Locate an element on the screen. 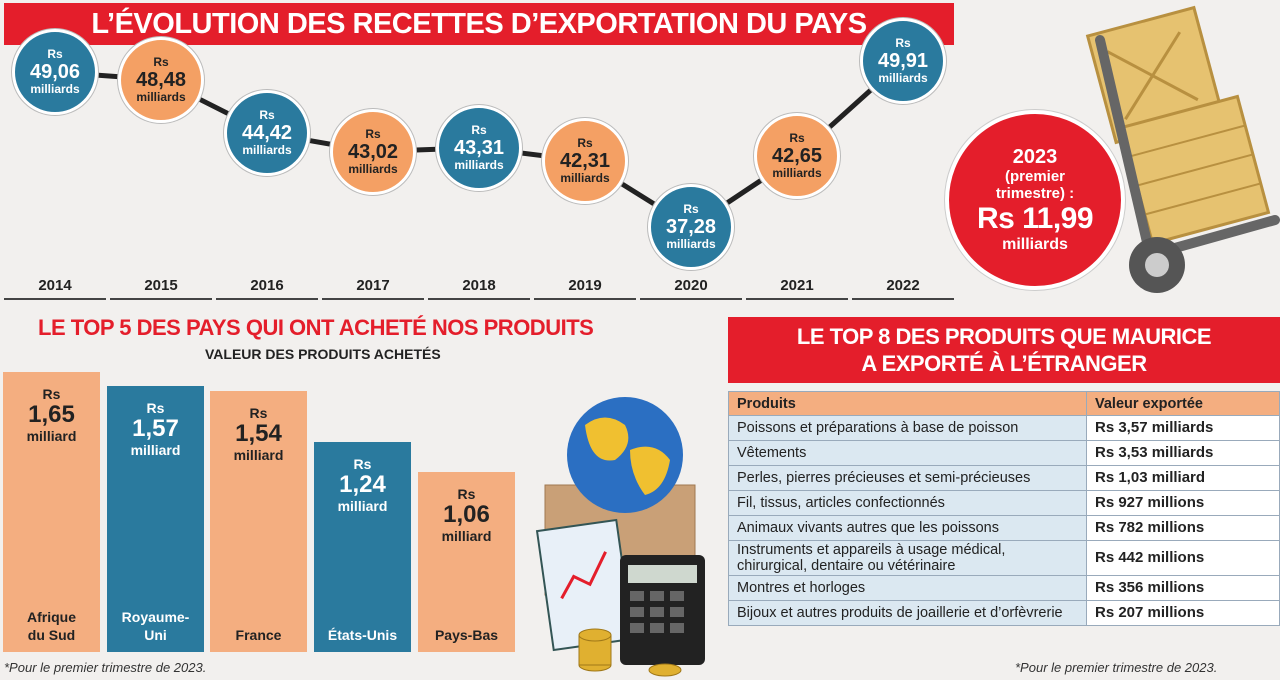 Image resolution: width=1280 pixels, height=680 pixels. bar-value-label: 1,54 is located at coordinates (258, 433).